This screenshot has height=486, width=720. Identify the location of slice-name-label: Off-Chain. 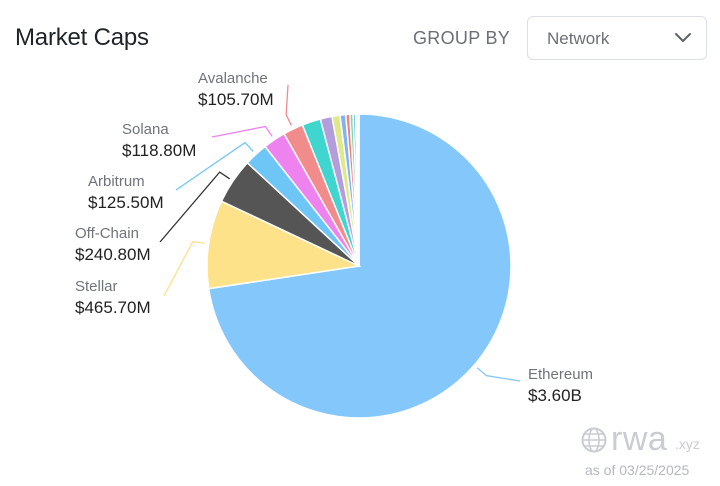
(107, 233).